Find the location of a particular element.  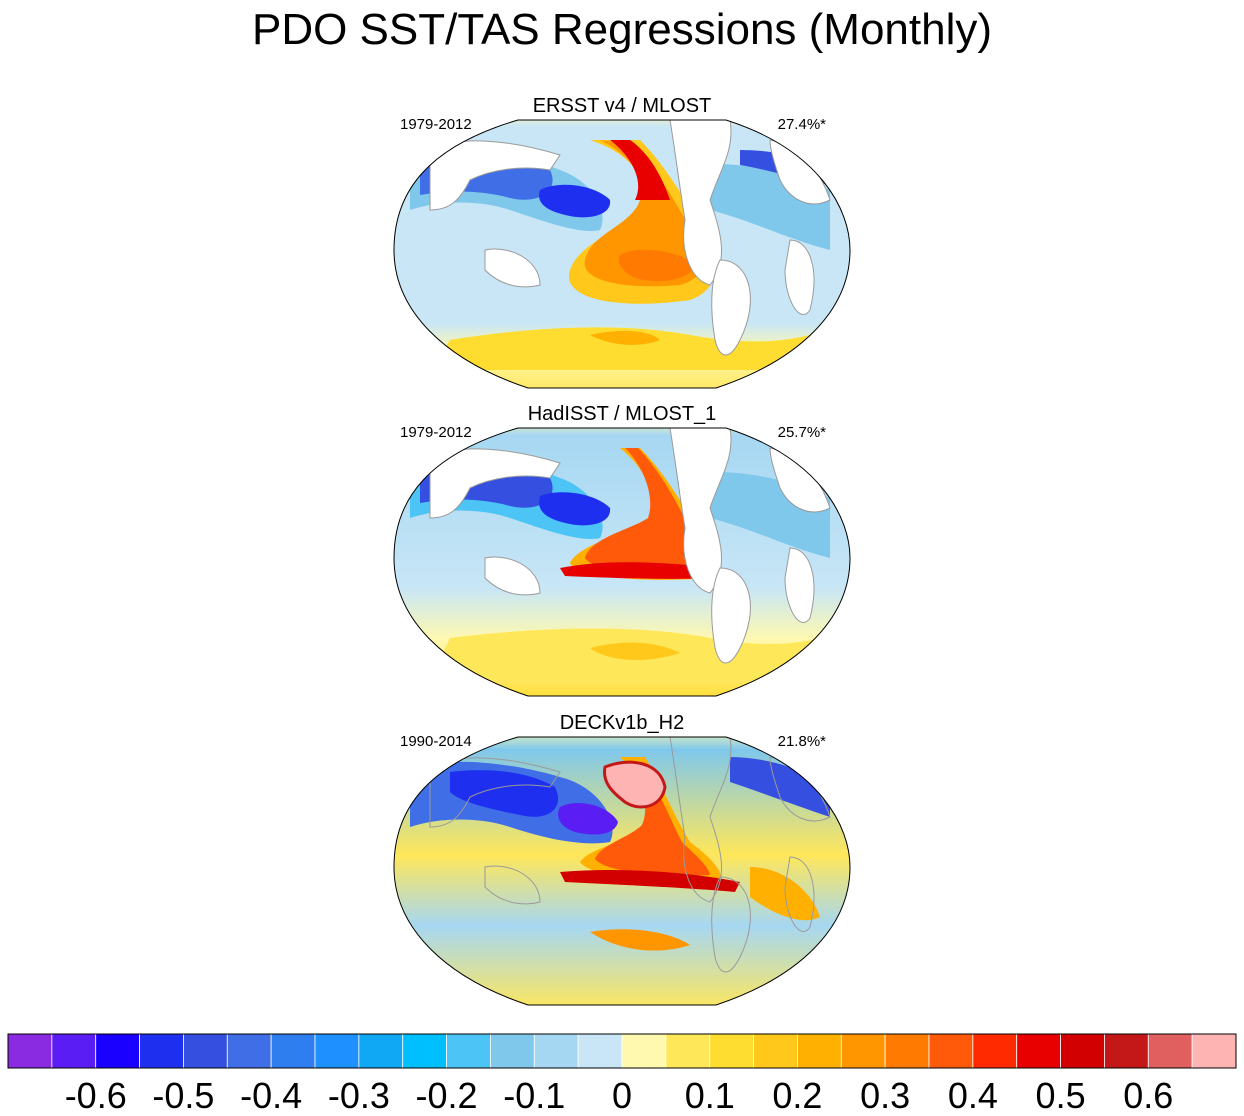

panel-variance: 27.4%* is located at coordinates (801, 124).